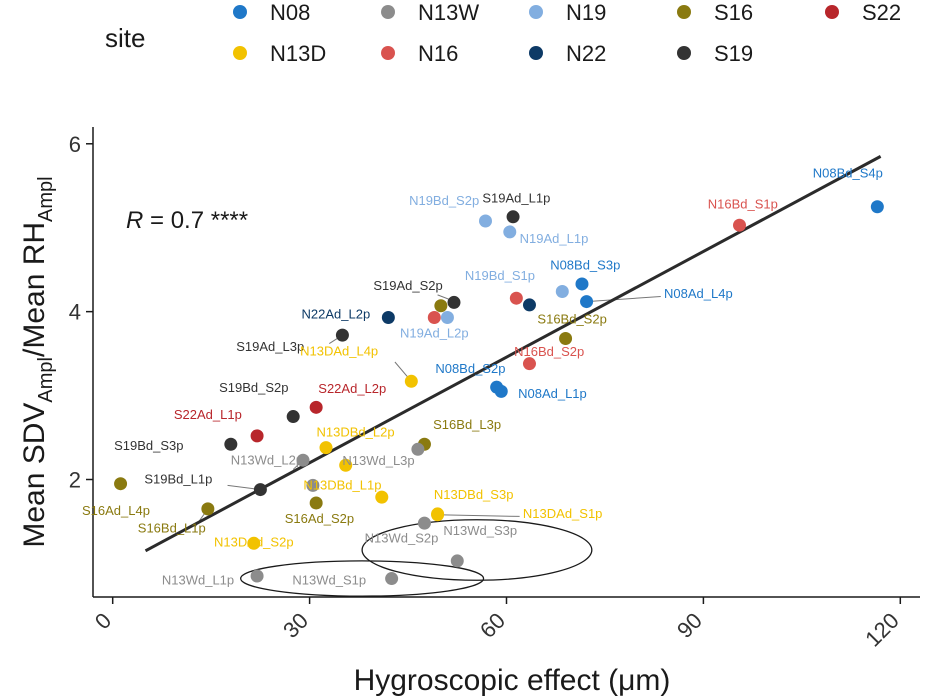 The height and width of the screenshot is (699, 935). I want to click on point-label: N13DAd_L4p, so click(339, 350).